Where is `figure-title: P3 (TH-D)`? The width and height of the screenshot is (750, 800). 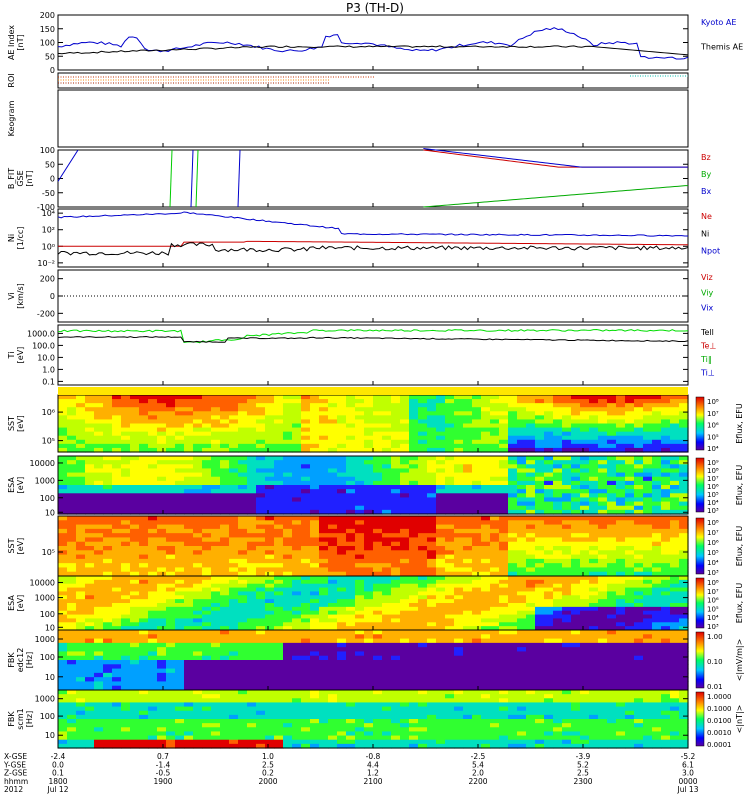
figure-title: P3 (TH-D) is located at coordinates (375, 8).